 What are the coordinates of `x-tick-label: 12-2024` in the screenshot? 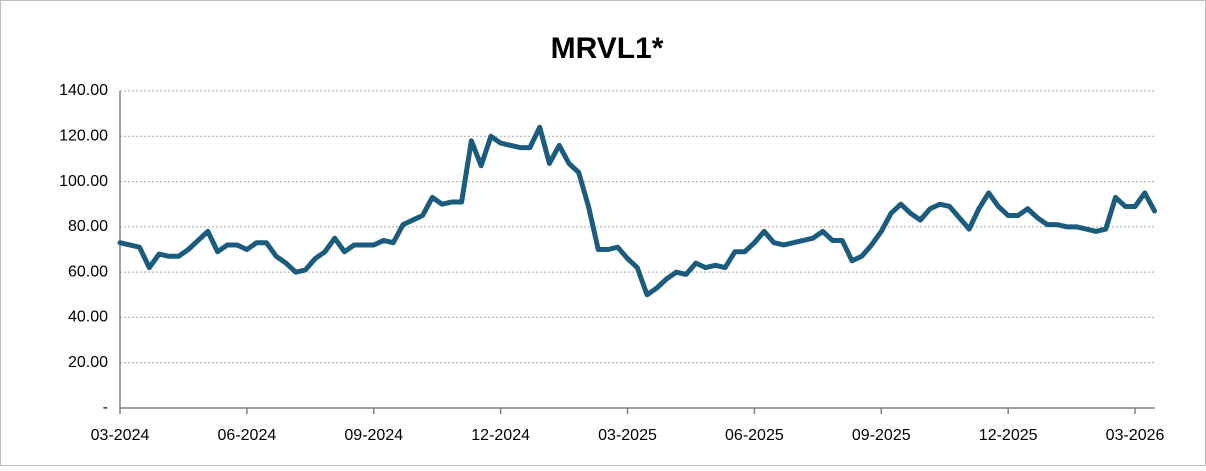 It's located at (500, 435).